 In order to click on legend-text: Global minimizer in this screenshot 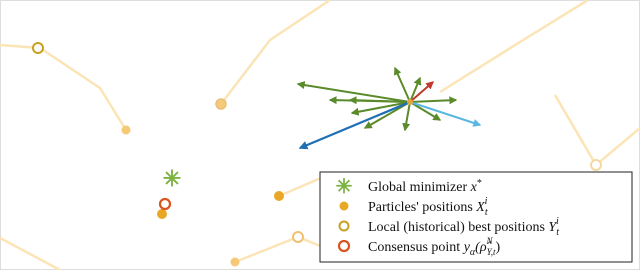, I will do `click(417, 187)`.